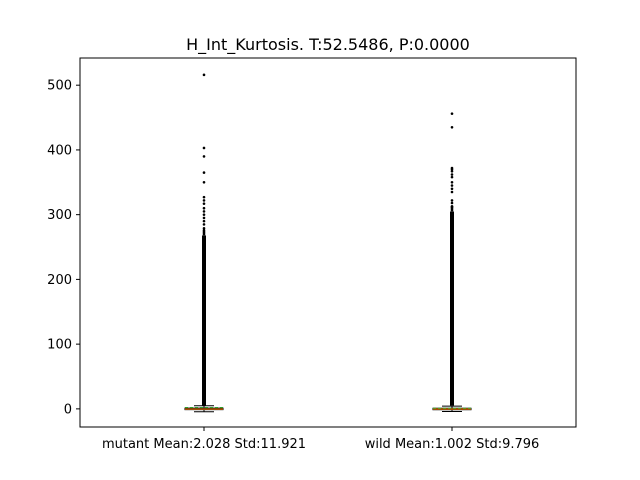  What do you see at coordinates (63, 248) in the screenshot?
I see `y-axis: 0 100 200 300 400 500` at bounding box center [63, 248].